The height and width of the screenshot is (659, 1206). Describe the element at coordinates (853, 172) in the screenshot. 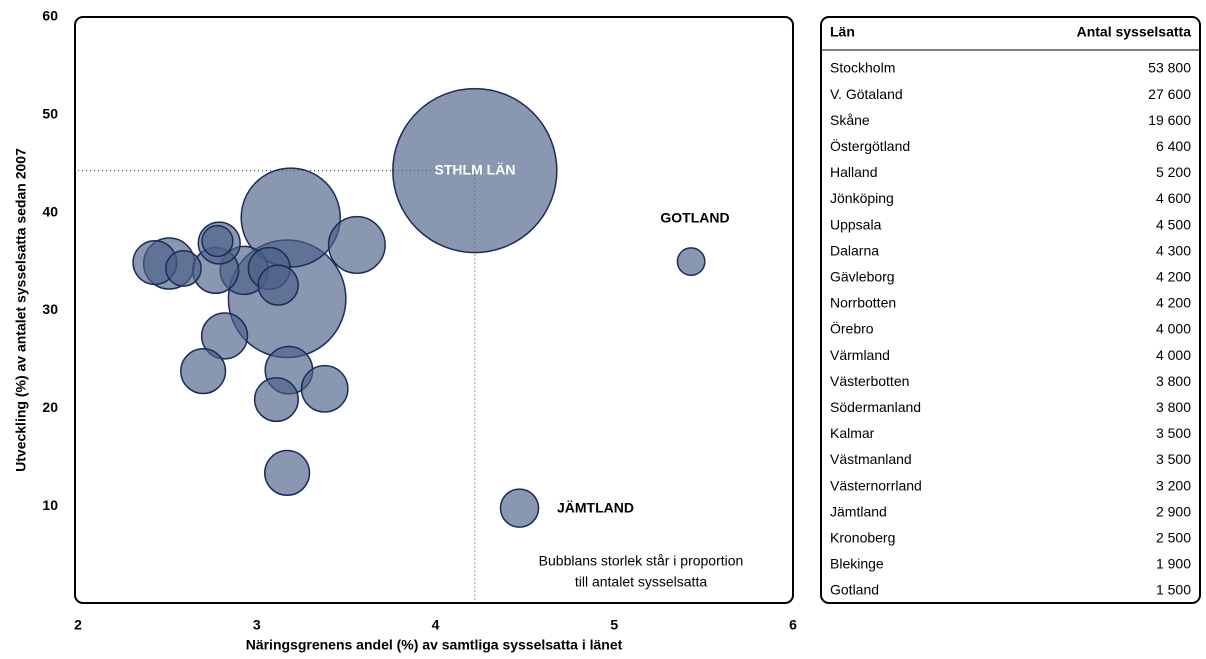

I see `table-cell: Halland` at that location.